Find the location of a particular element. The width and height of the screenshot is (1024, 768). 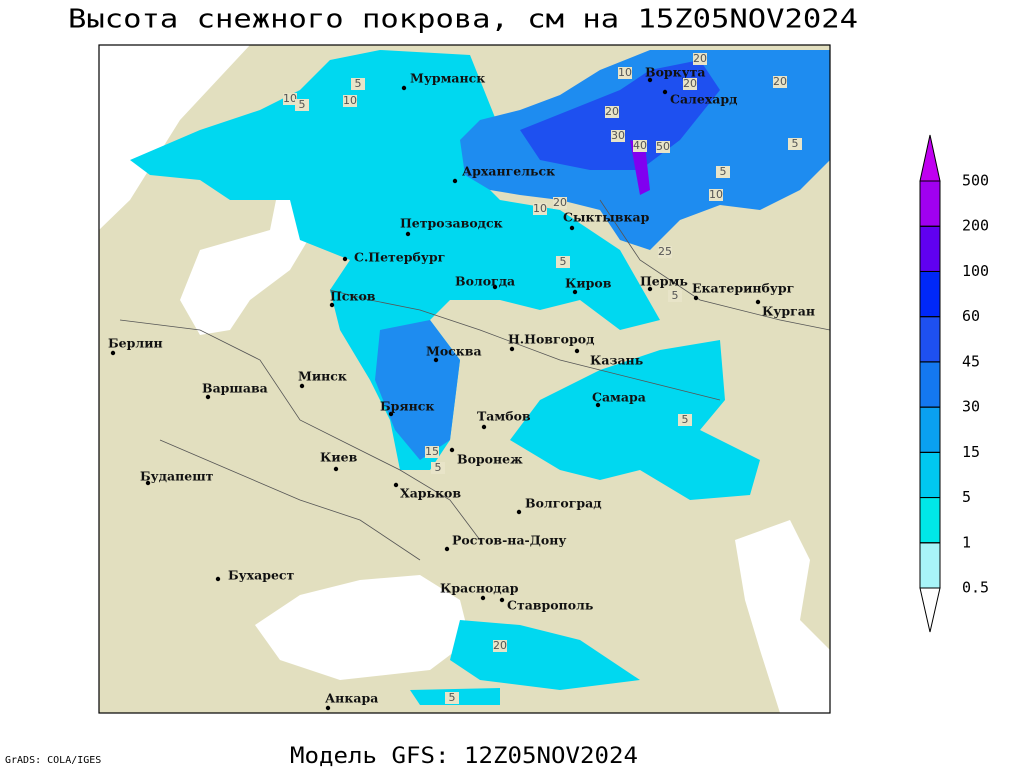

colorbar-label: 500 is located at coordinates (975, 181).